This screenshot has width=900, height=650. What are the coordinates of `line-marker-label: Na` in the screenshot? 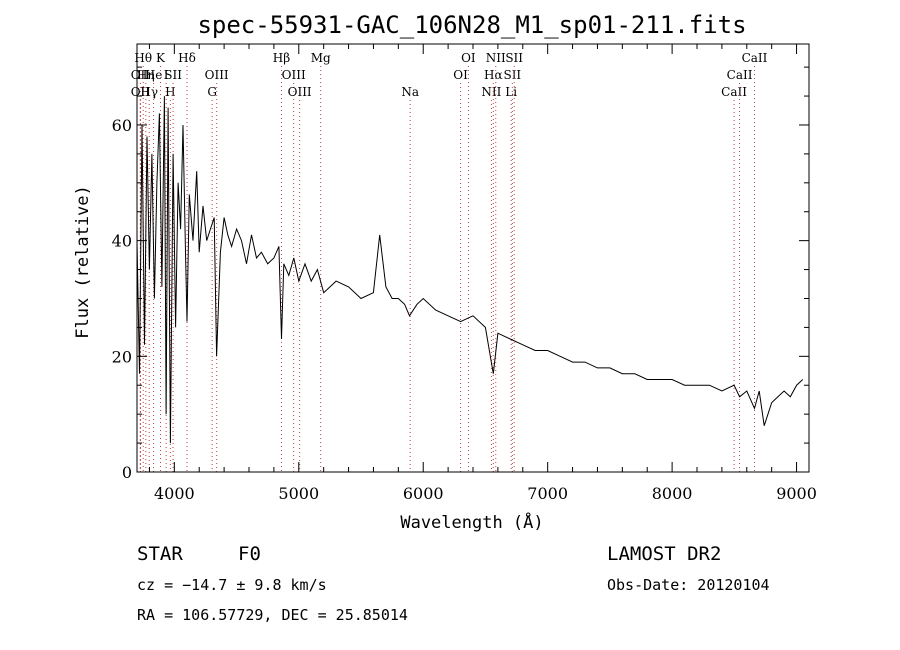 It's located at (410, 92).